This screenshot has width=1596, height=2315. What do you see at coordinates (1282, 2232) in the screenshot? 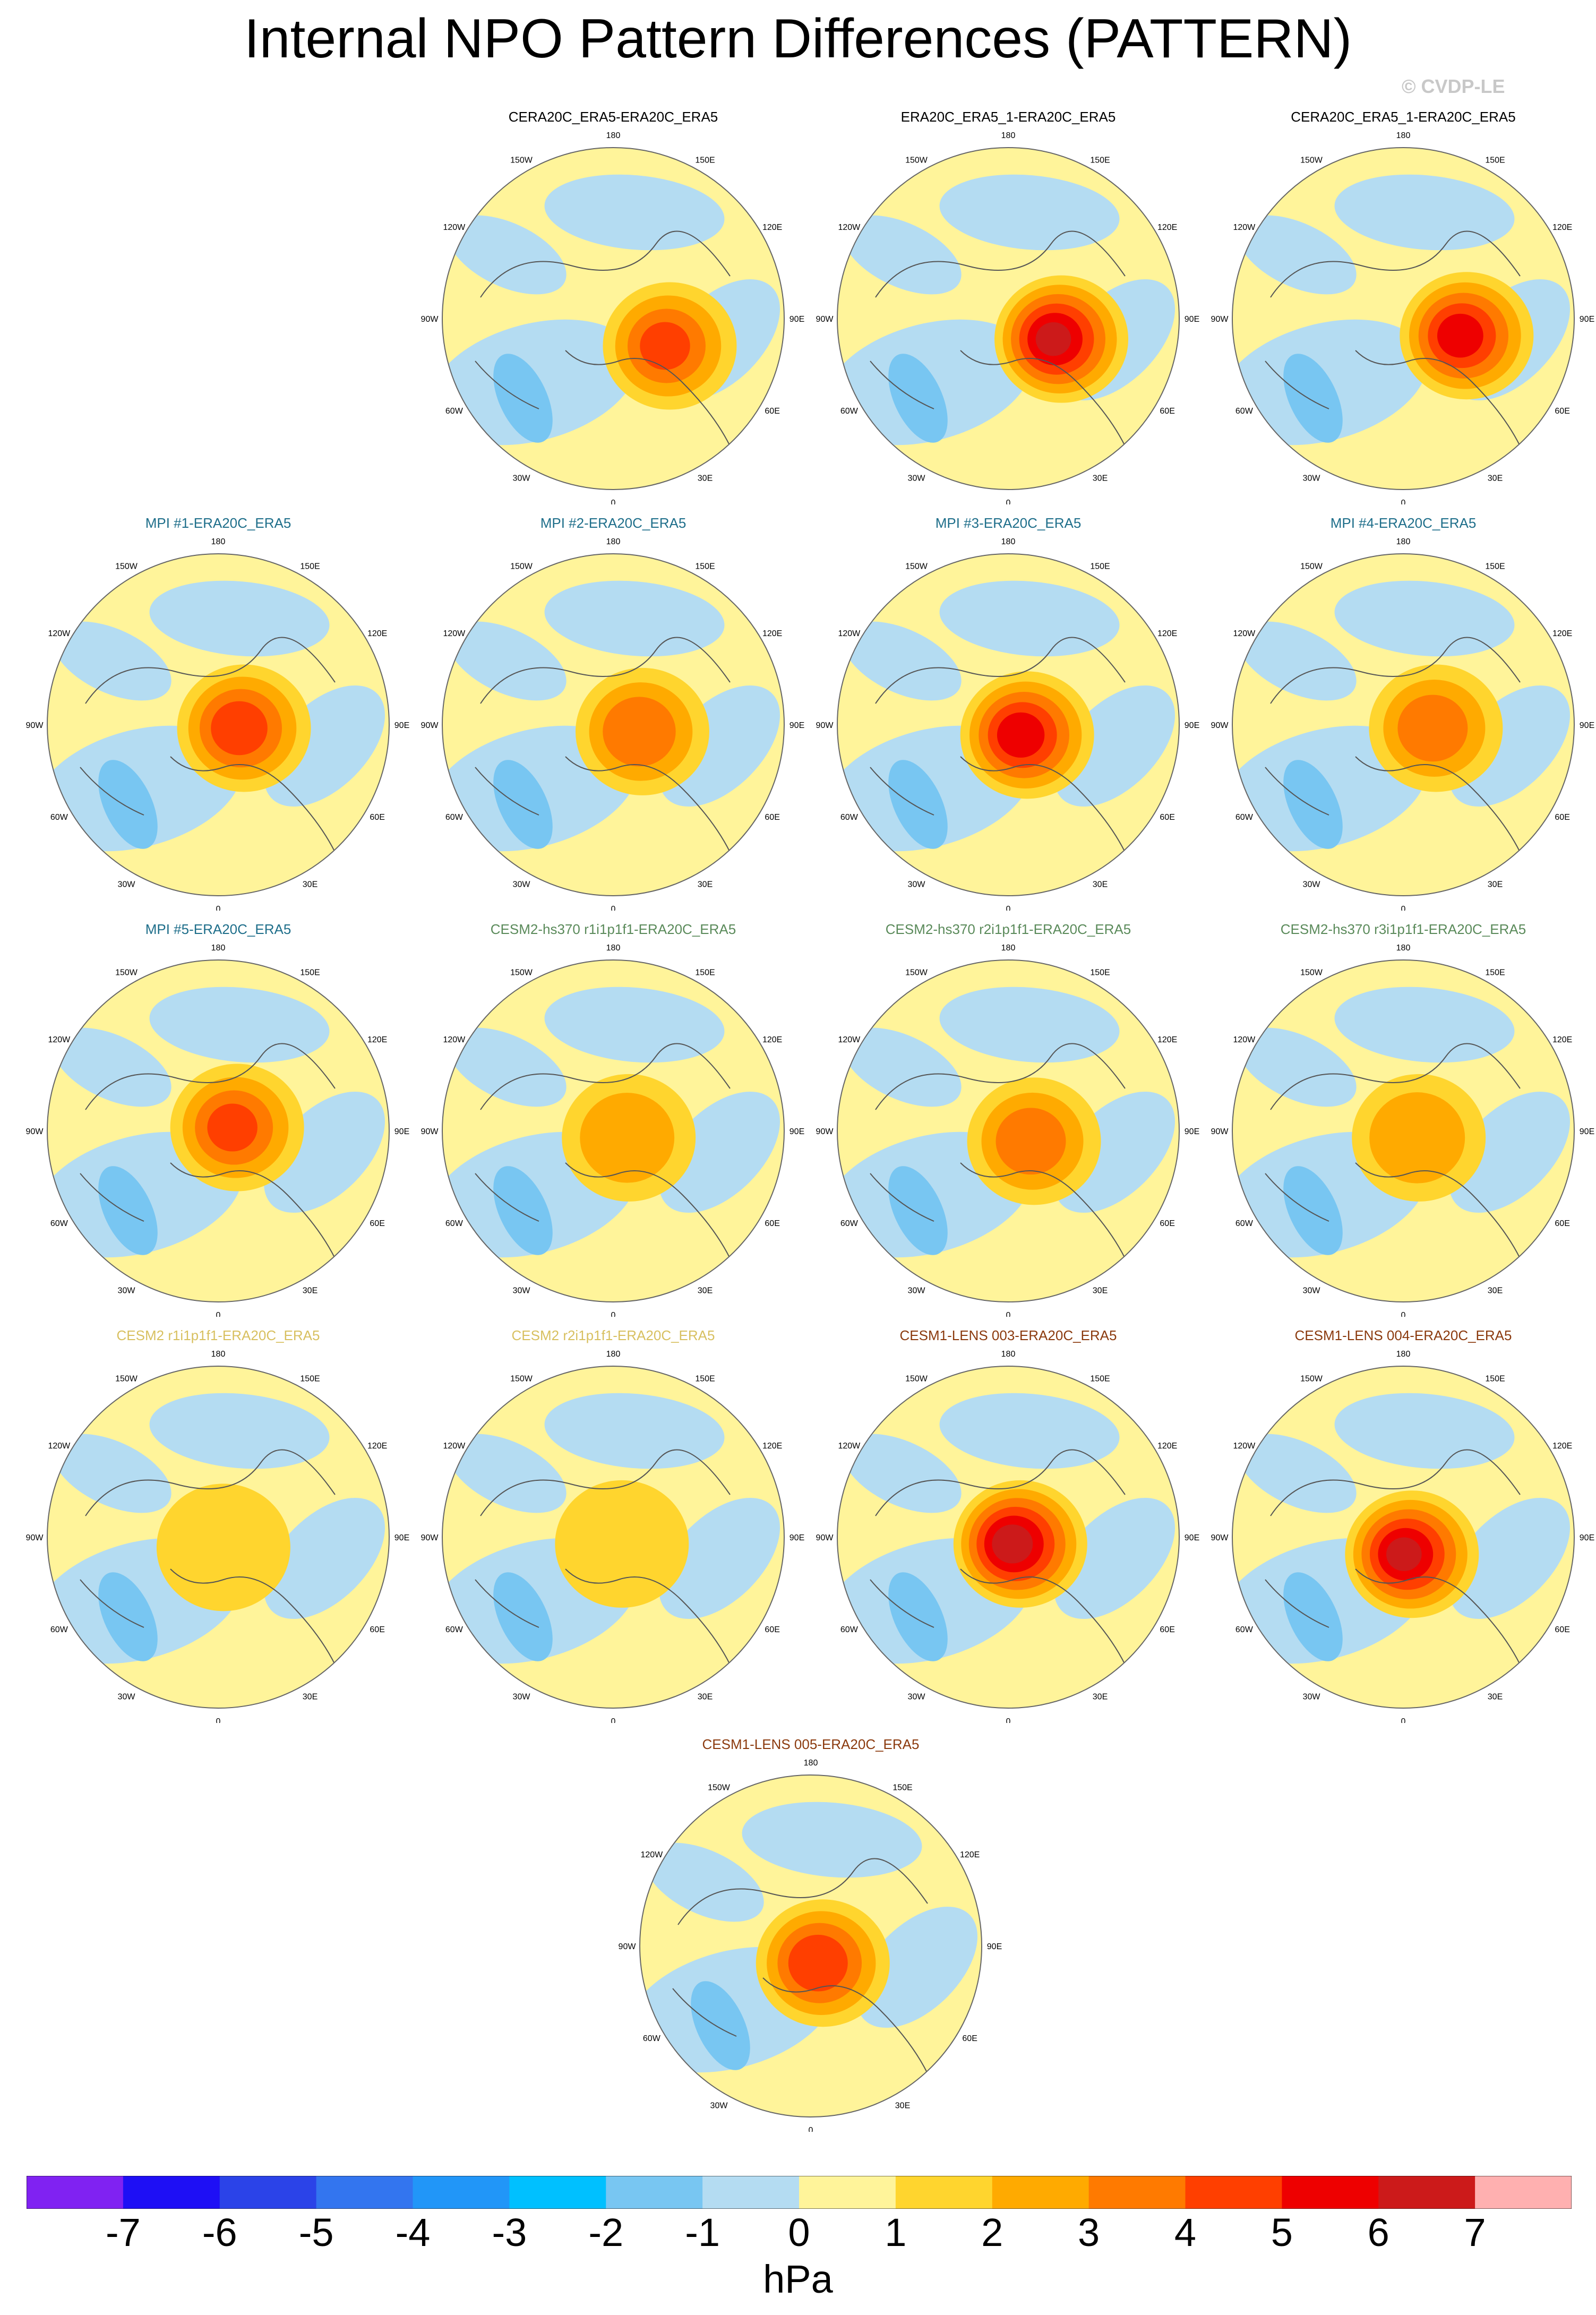
I see `colorbar-tick-label: 5` at bounding box center [1282, 2232].